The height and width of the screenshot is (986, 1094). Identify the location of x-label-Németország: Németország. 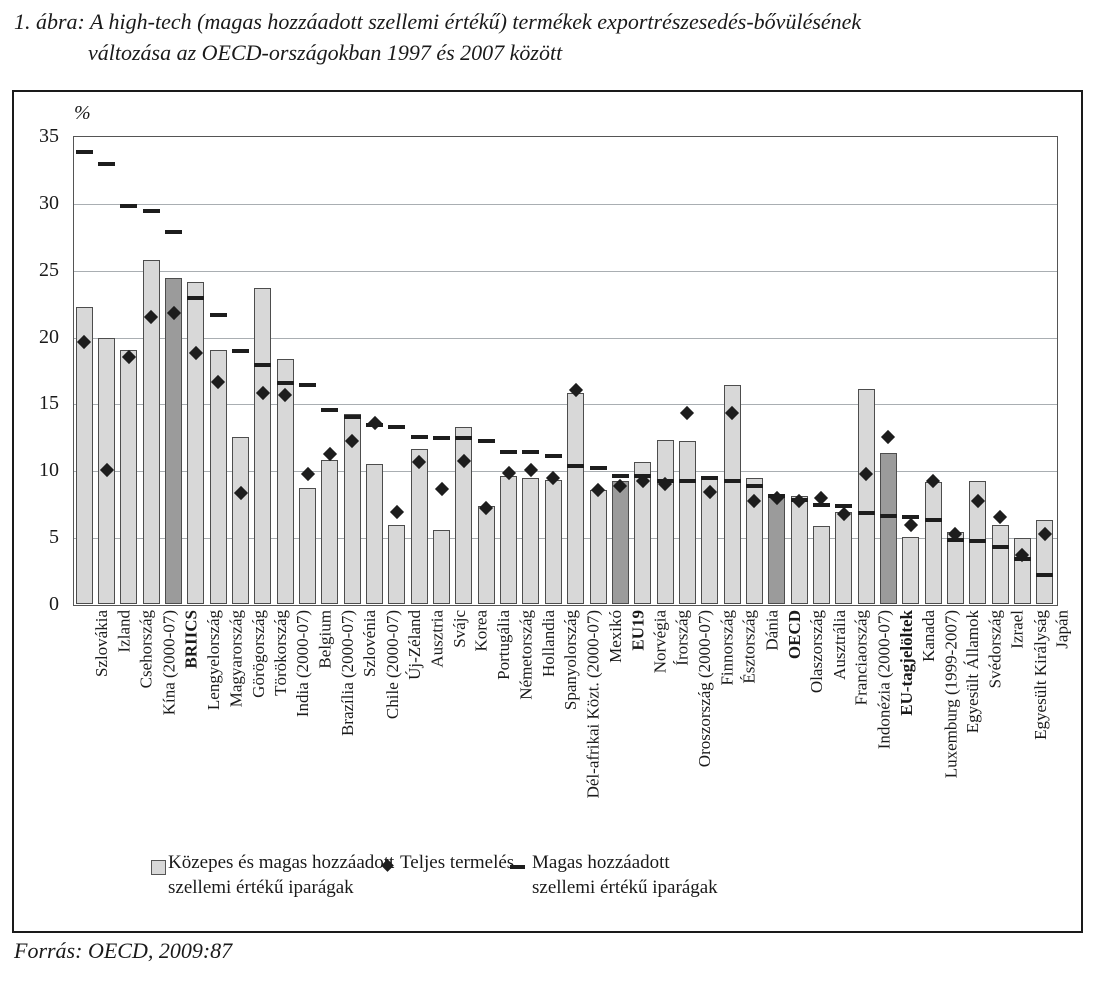
(526, 655).